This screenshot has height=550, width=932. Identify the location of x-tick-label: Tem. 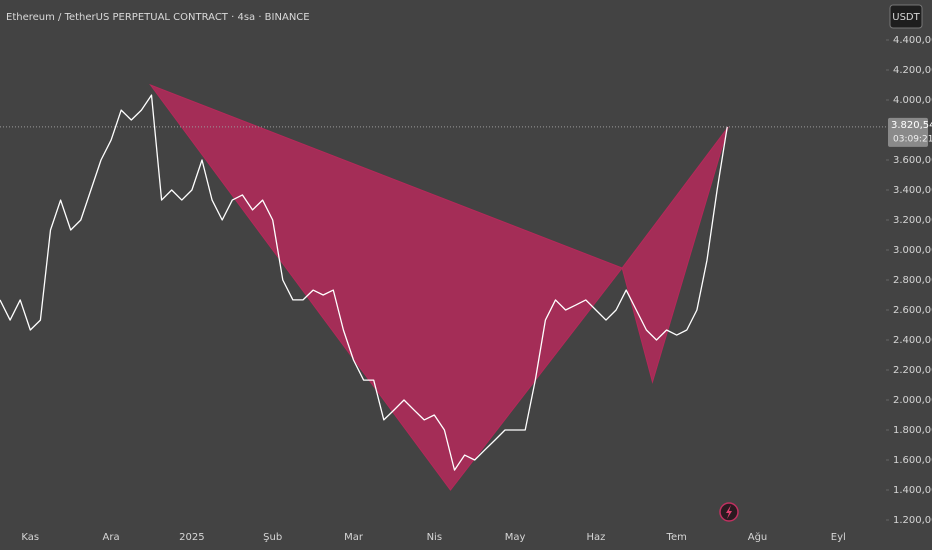
(676, 537).